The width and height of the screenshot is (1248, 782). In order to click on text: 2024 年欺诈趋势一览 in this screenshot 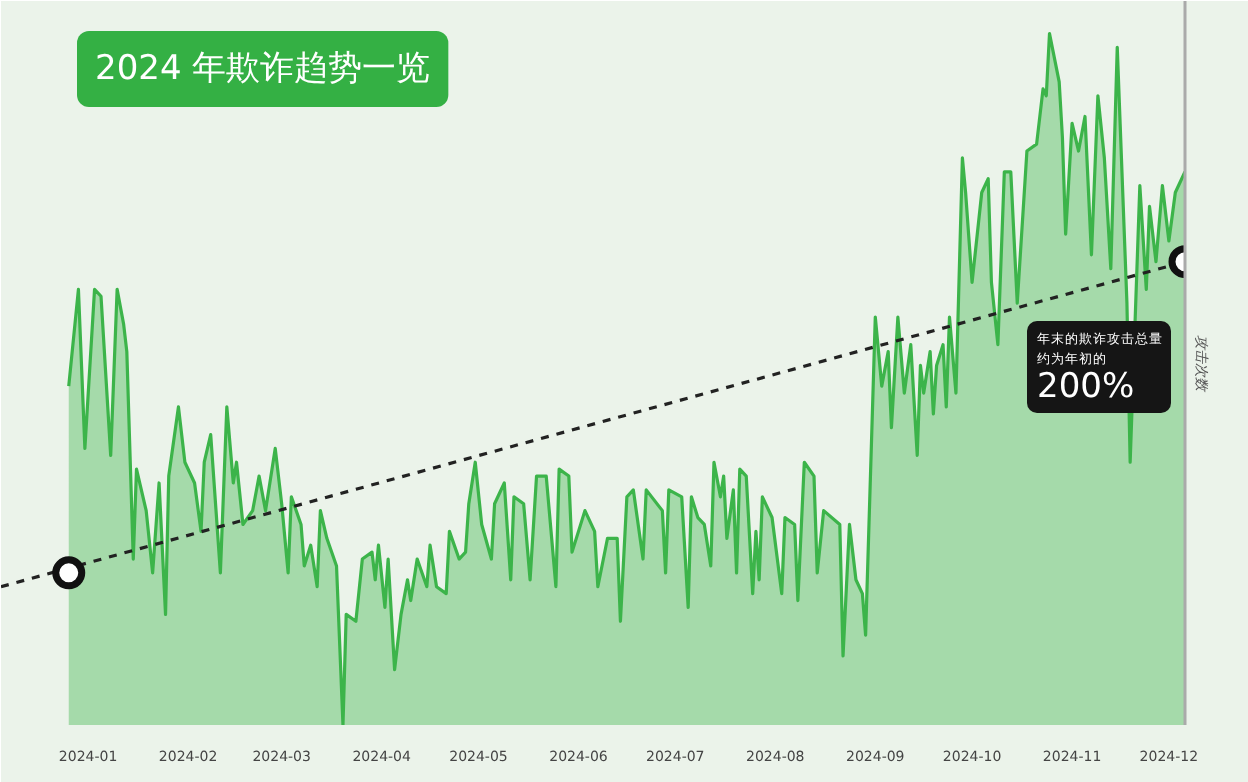, I will do `click(263, 69)`.